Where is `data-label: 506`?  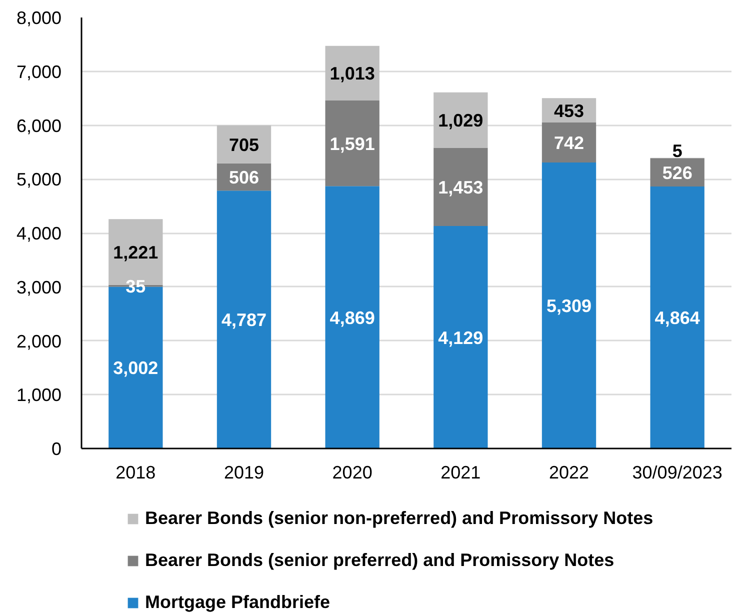
data-label: 506 is located at coordinates (244, 177).